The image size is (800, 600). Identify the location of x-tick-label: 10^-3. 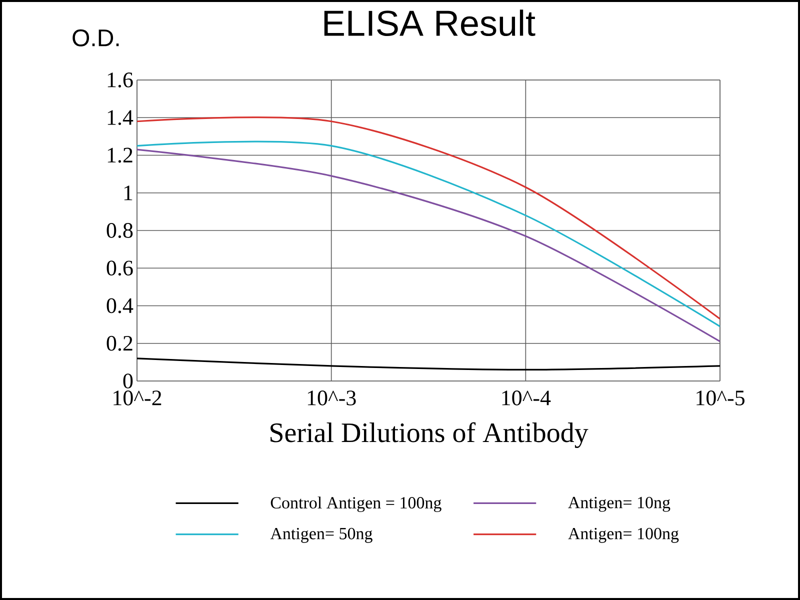
(332, 398).